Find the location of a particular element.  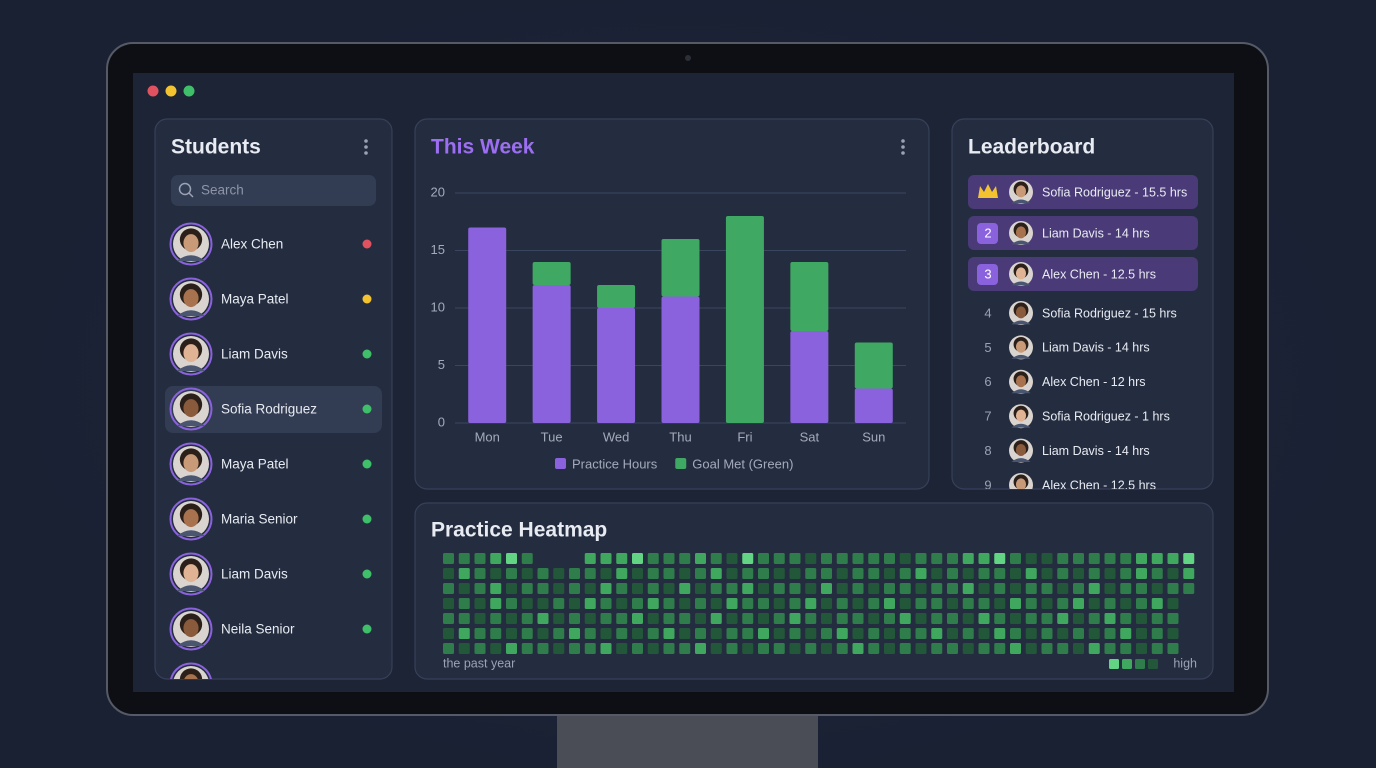

search-placeholder: Search is located at coordinates (222, 190).